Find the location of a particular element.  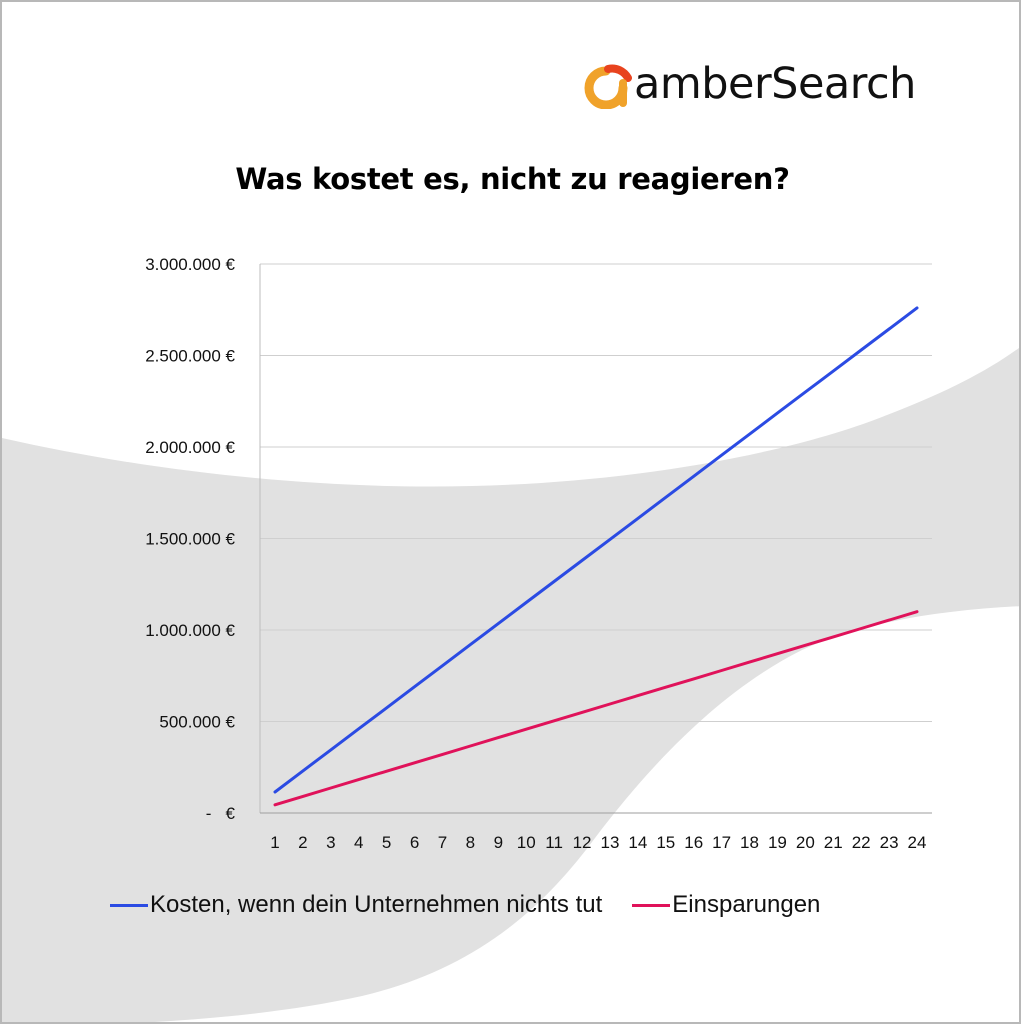

y-tick-label: 1.500.000 € is located at coordinates (190, 539).